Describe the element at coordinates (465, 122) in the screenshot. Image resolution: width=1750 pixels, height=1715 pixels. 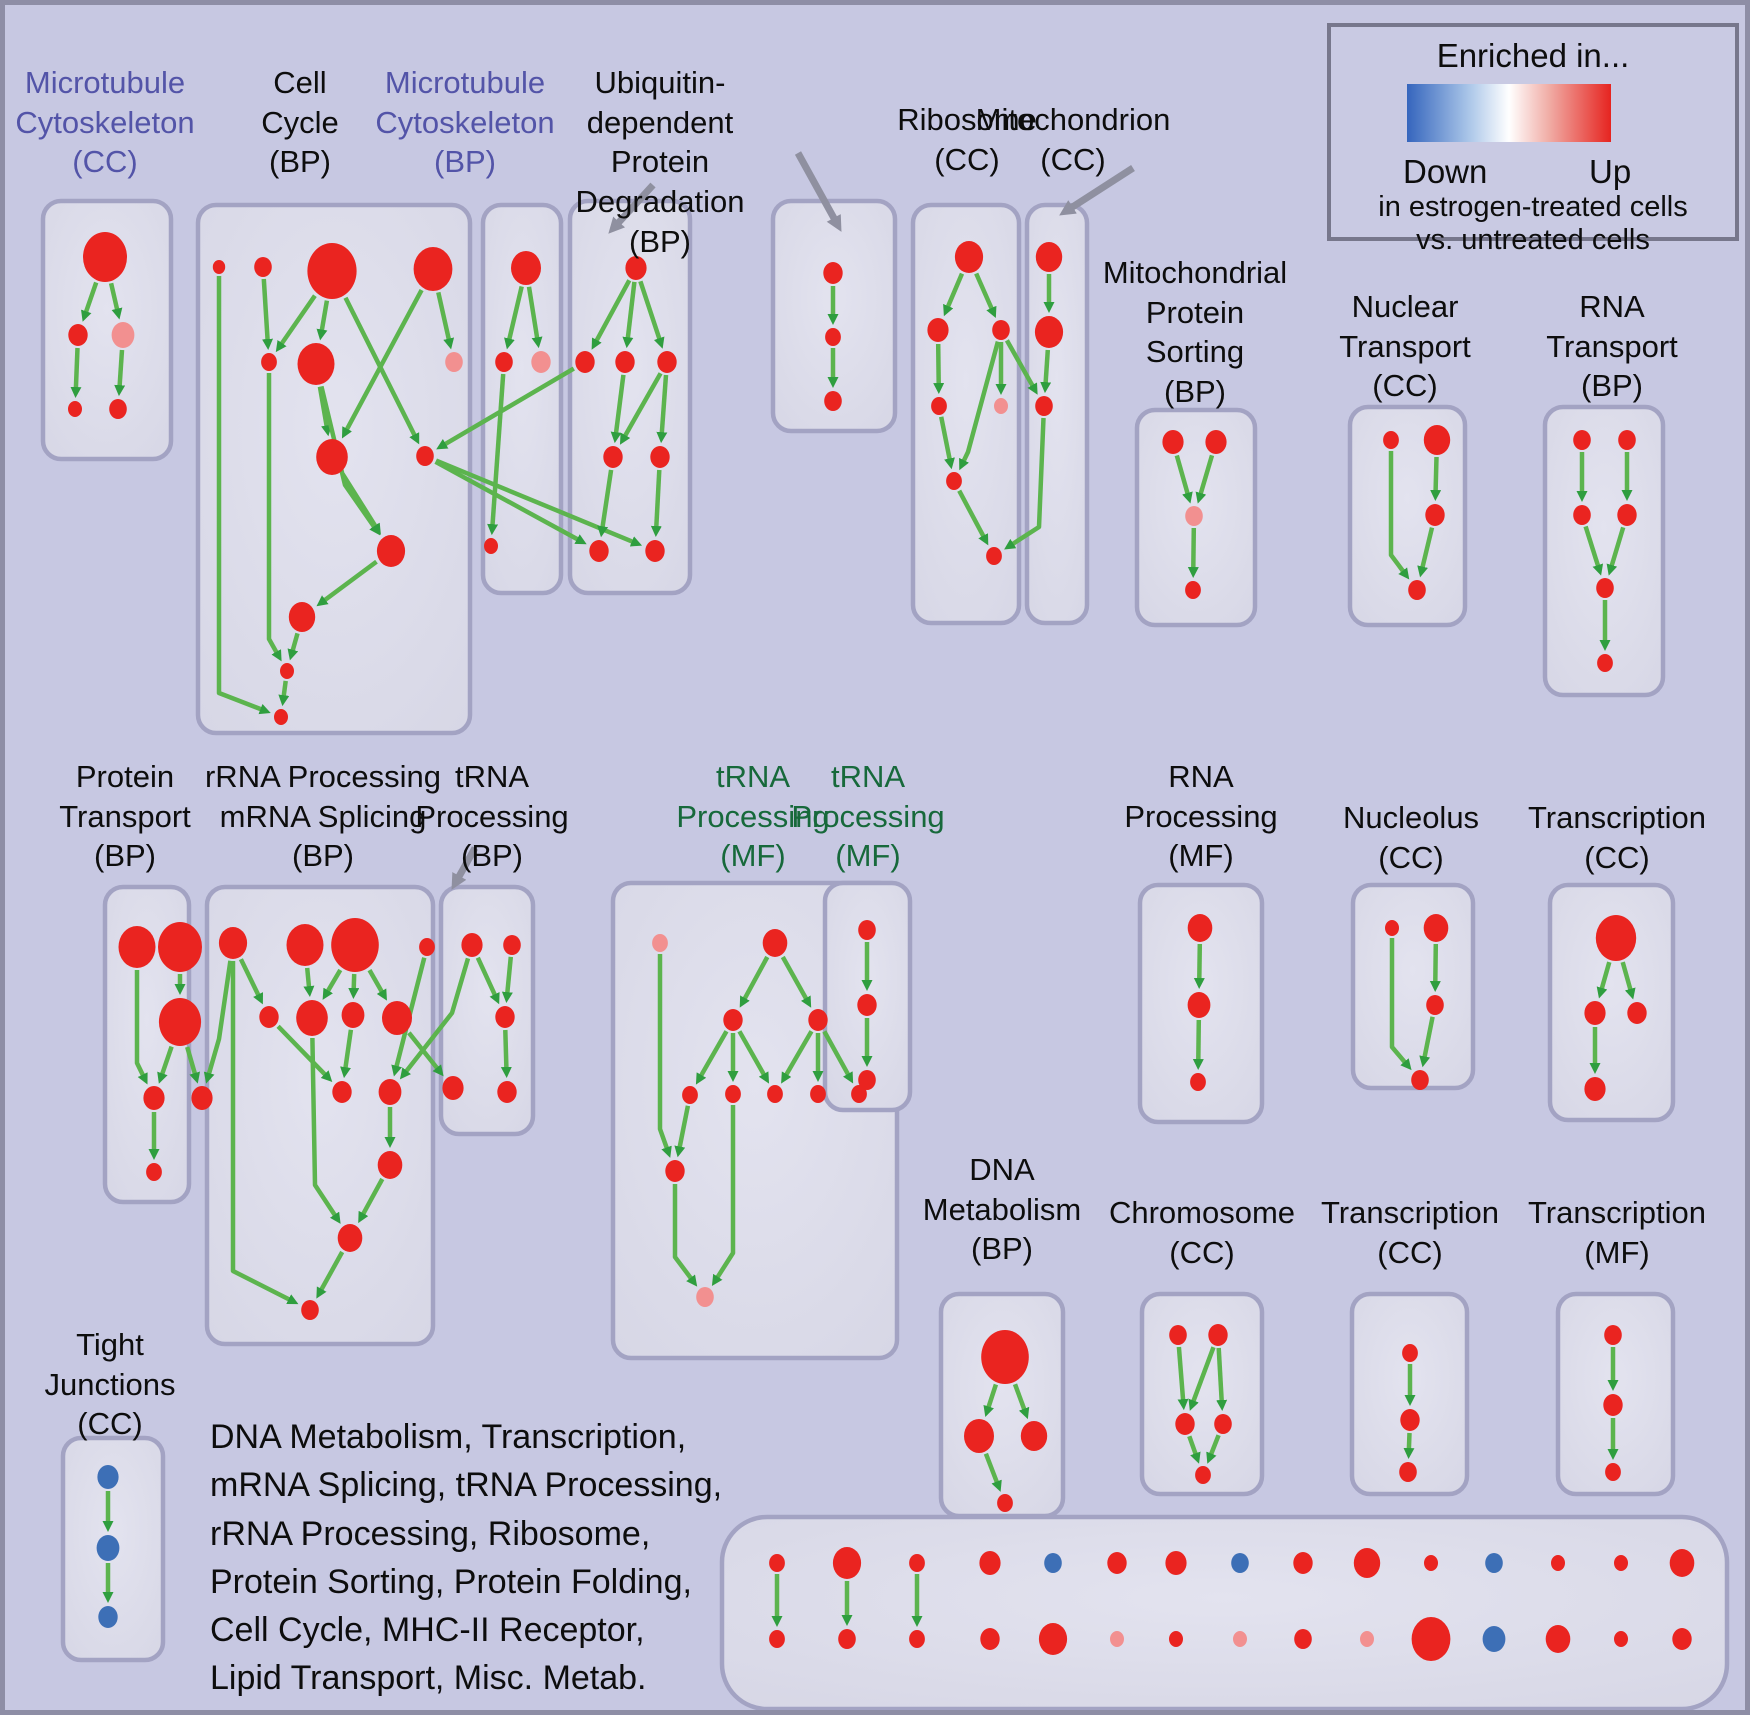
I see `cluster-label-microtubule-bp: Microtubule Cytoskeleton (BP)` at that location.